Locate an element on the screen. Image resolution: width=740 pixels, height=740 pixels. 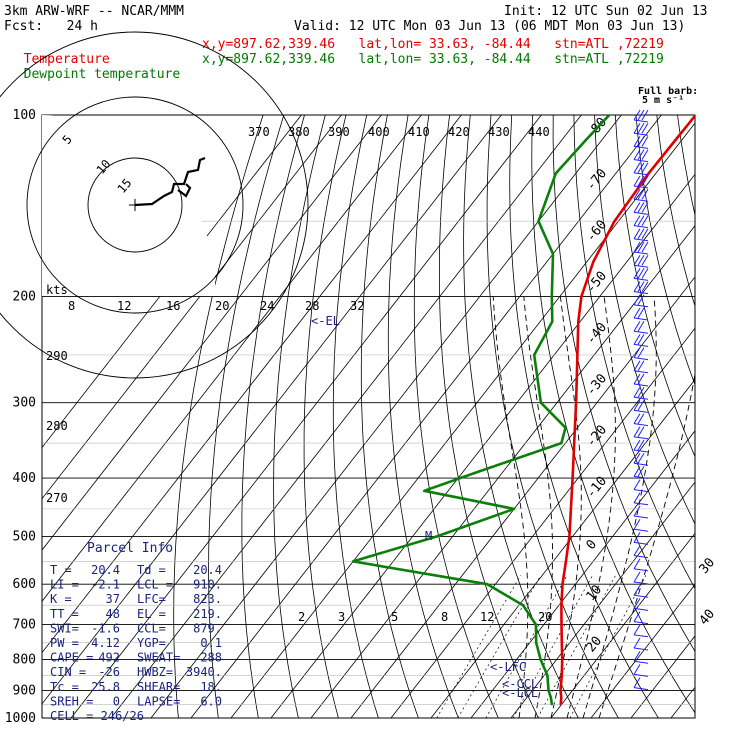
parcel-info-value: 0.1 is located at coordinates (211, 643).